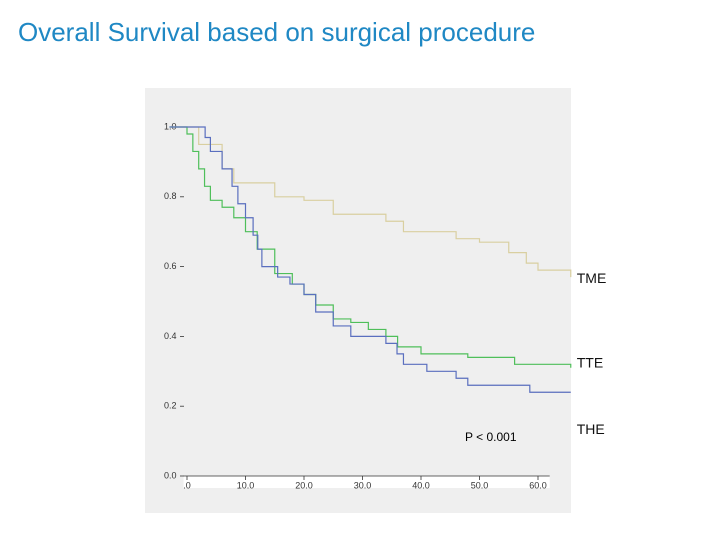 The image size is (720, 545). I want to click on curve-label: THE, so click(591, 429).